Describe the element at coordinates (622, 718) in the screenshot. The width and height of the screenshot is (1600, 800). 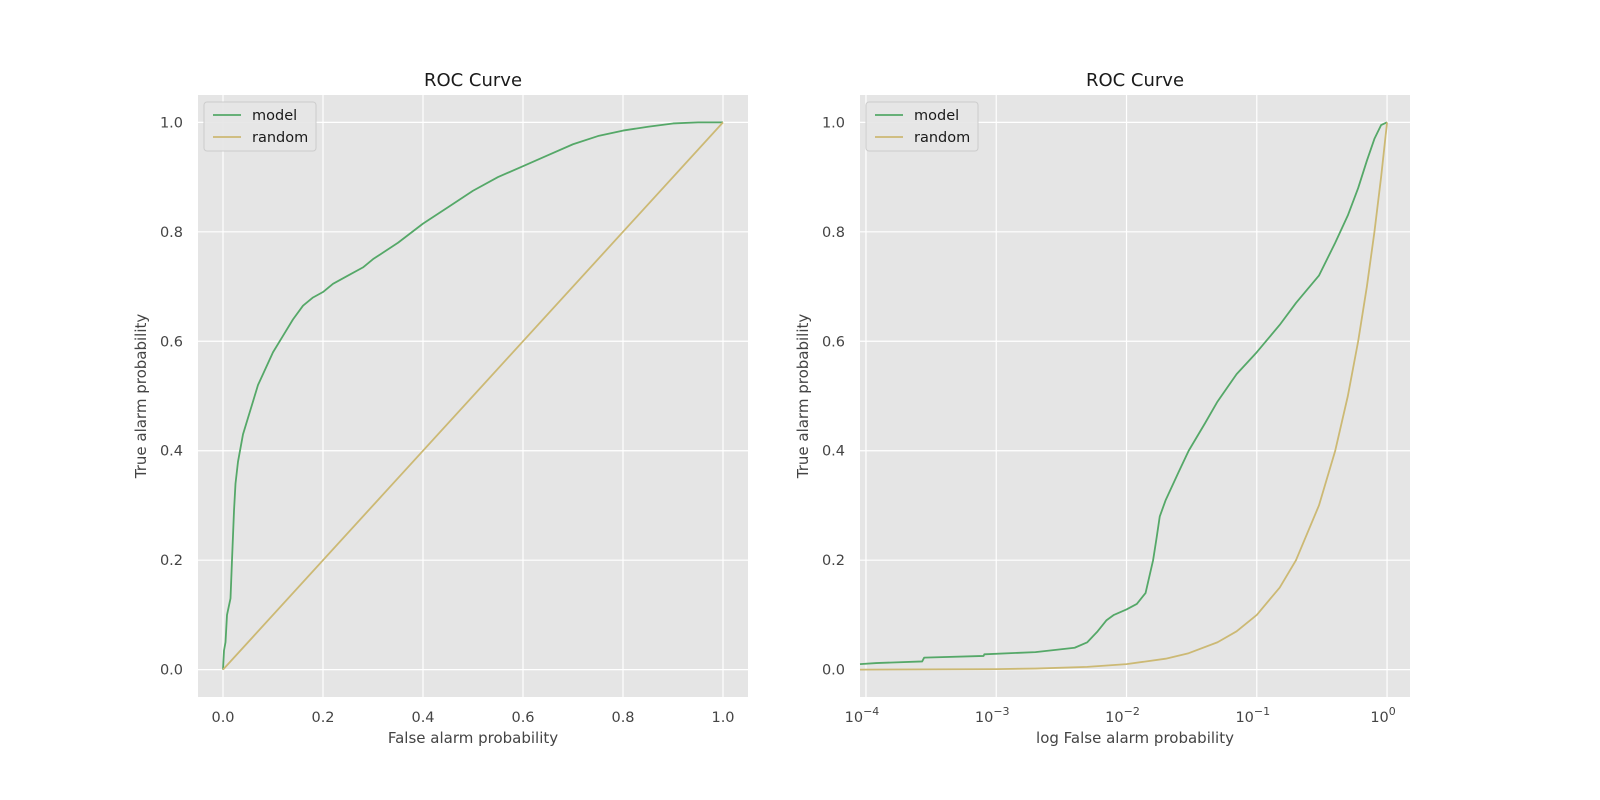
I see `x-tick-label: 0.8` at that location.